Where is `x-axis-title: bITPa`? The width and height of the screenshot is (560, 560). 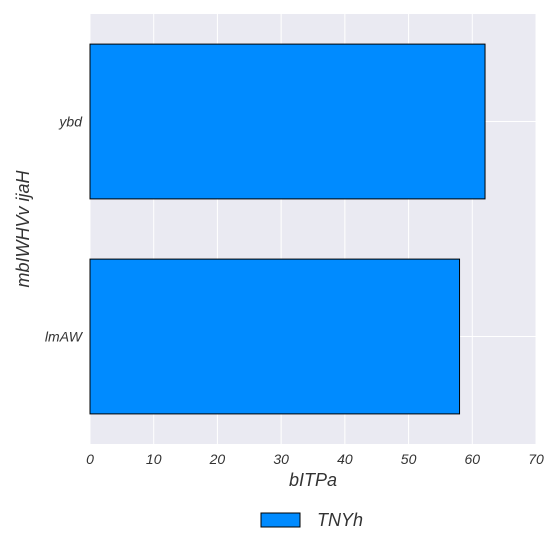
x-axis-title: bITPa is located at coordinates (313, 480).